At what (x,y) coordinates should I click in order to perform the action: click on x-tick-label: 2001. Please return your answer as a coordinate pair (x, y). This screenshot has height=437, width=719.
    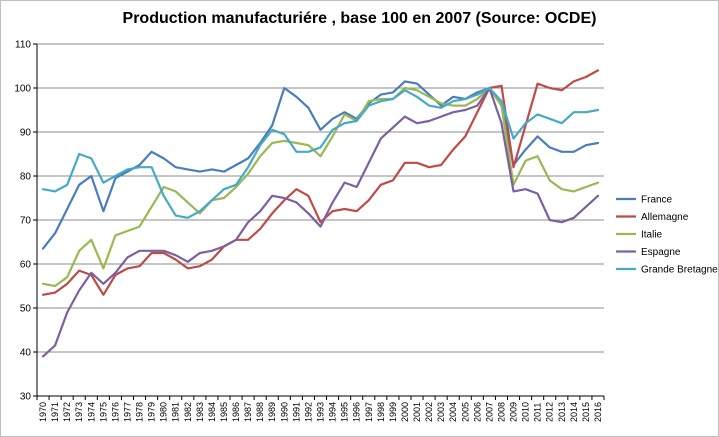
    Looking at the image, I should click on (417, 412).